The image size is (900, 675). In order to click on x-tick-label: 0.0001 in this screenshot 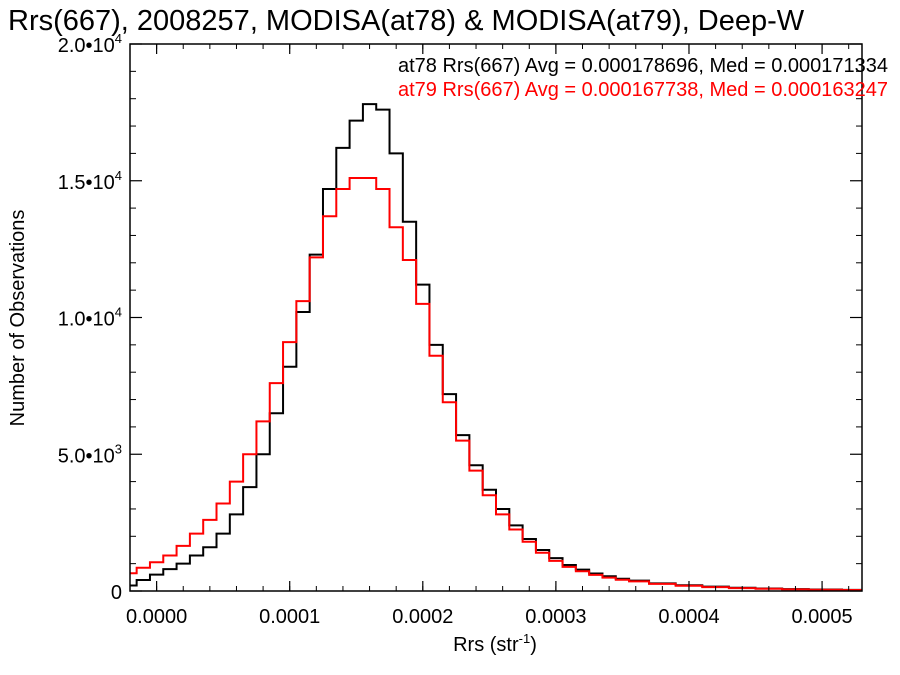, I will do `click(289, 617)`.